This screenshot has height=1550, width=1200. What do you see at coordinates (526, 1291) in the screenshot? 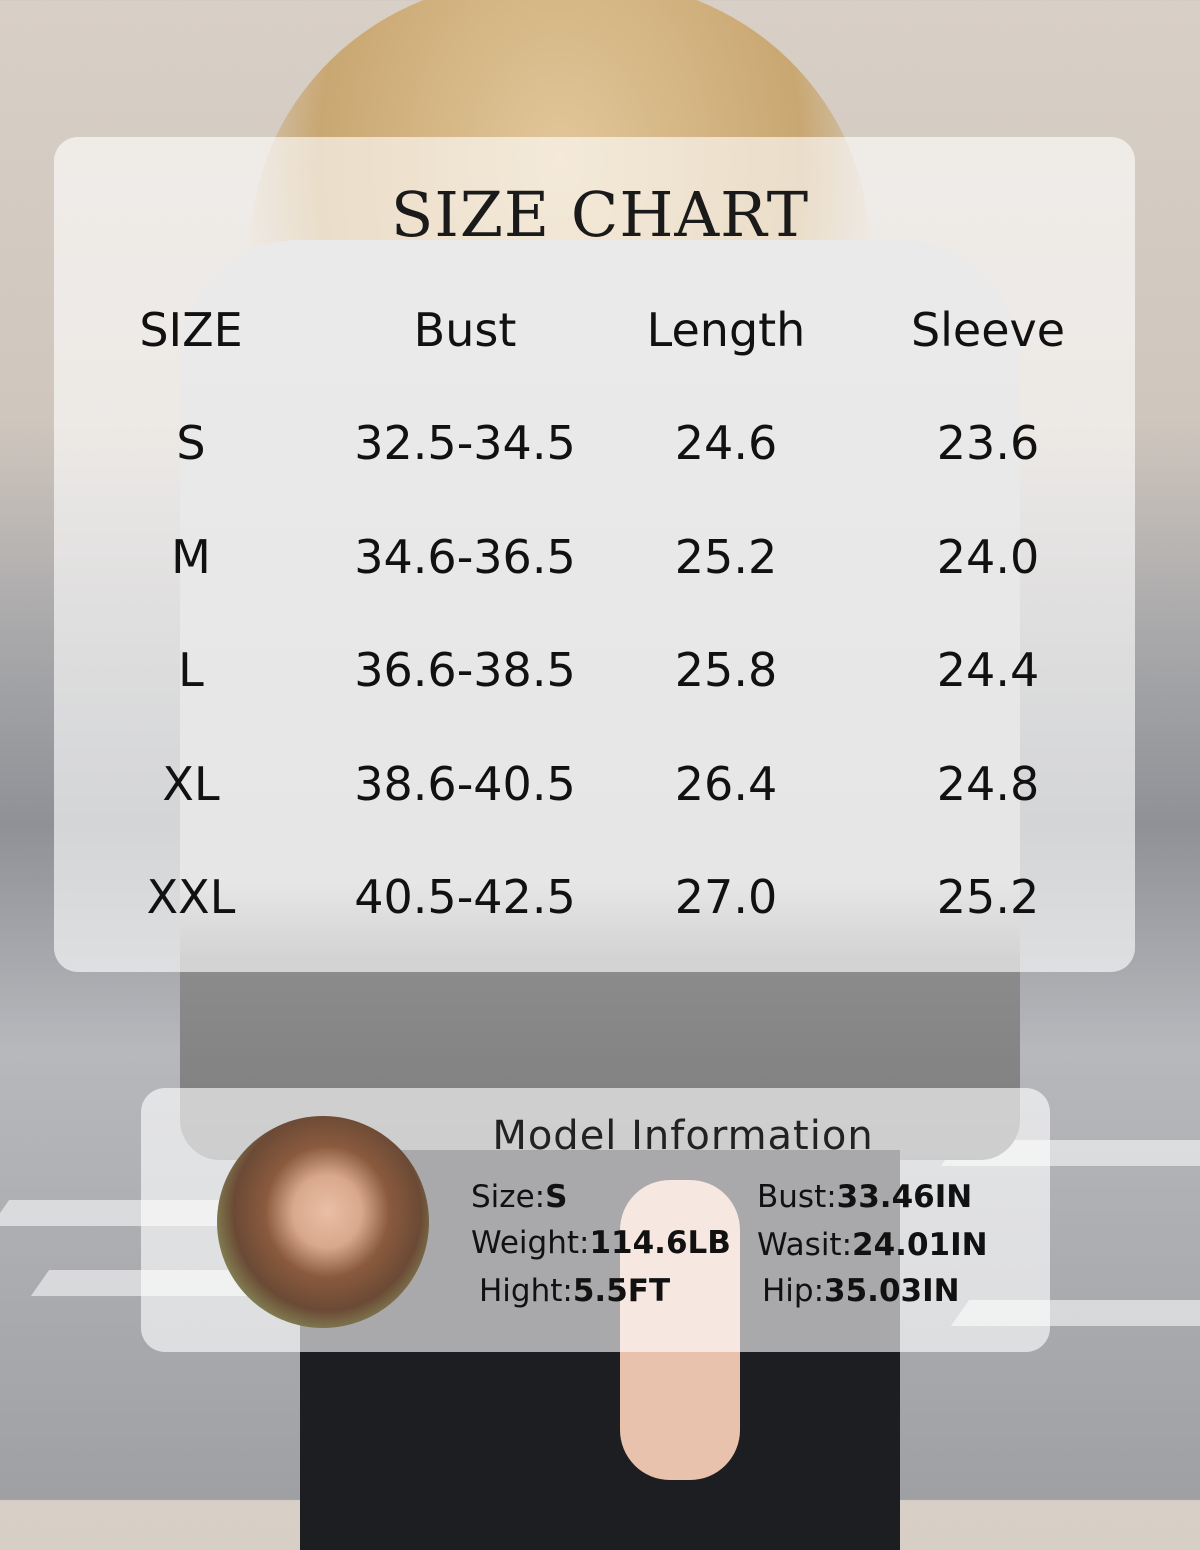
I see `info-label: Hight:` at bounding box center [526, 1291].